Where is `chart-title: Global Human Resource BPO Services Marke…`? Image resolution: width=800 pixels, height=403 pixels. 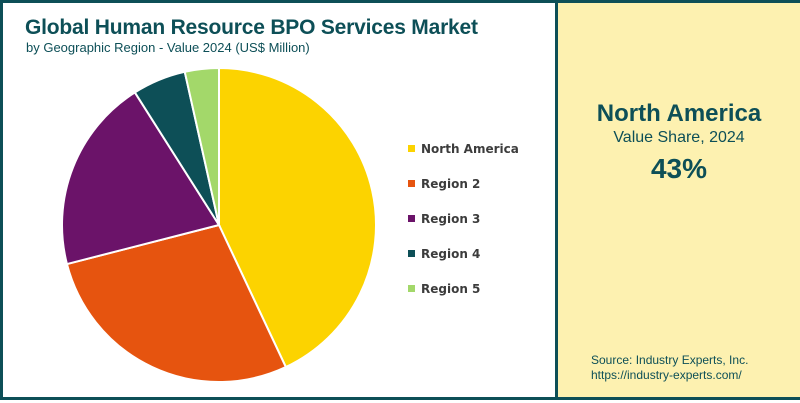
chart-title: Global Human Resource BPO Services Marke… is located at coordinates (251, 27).